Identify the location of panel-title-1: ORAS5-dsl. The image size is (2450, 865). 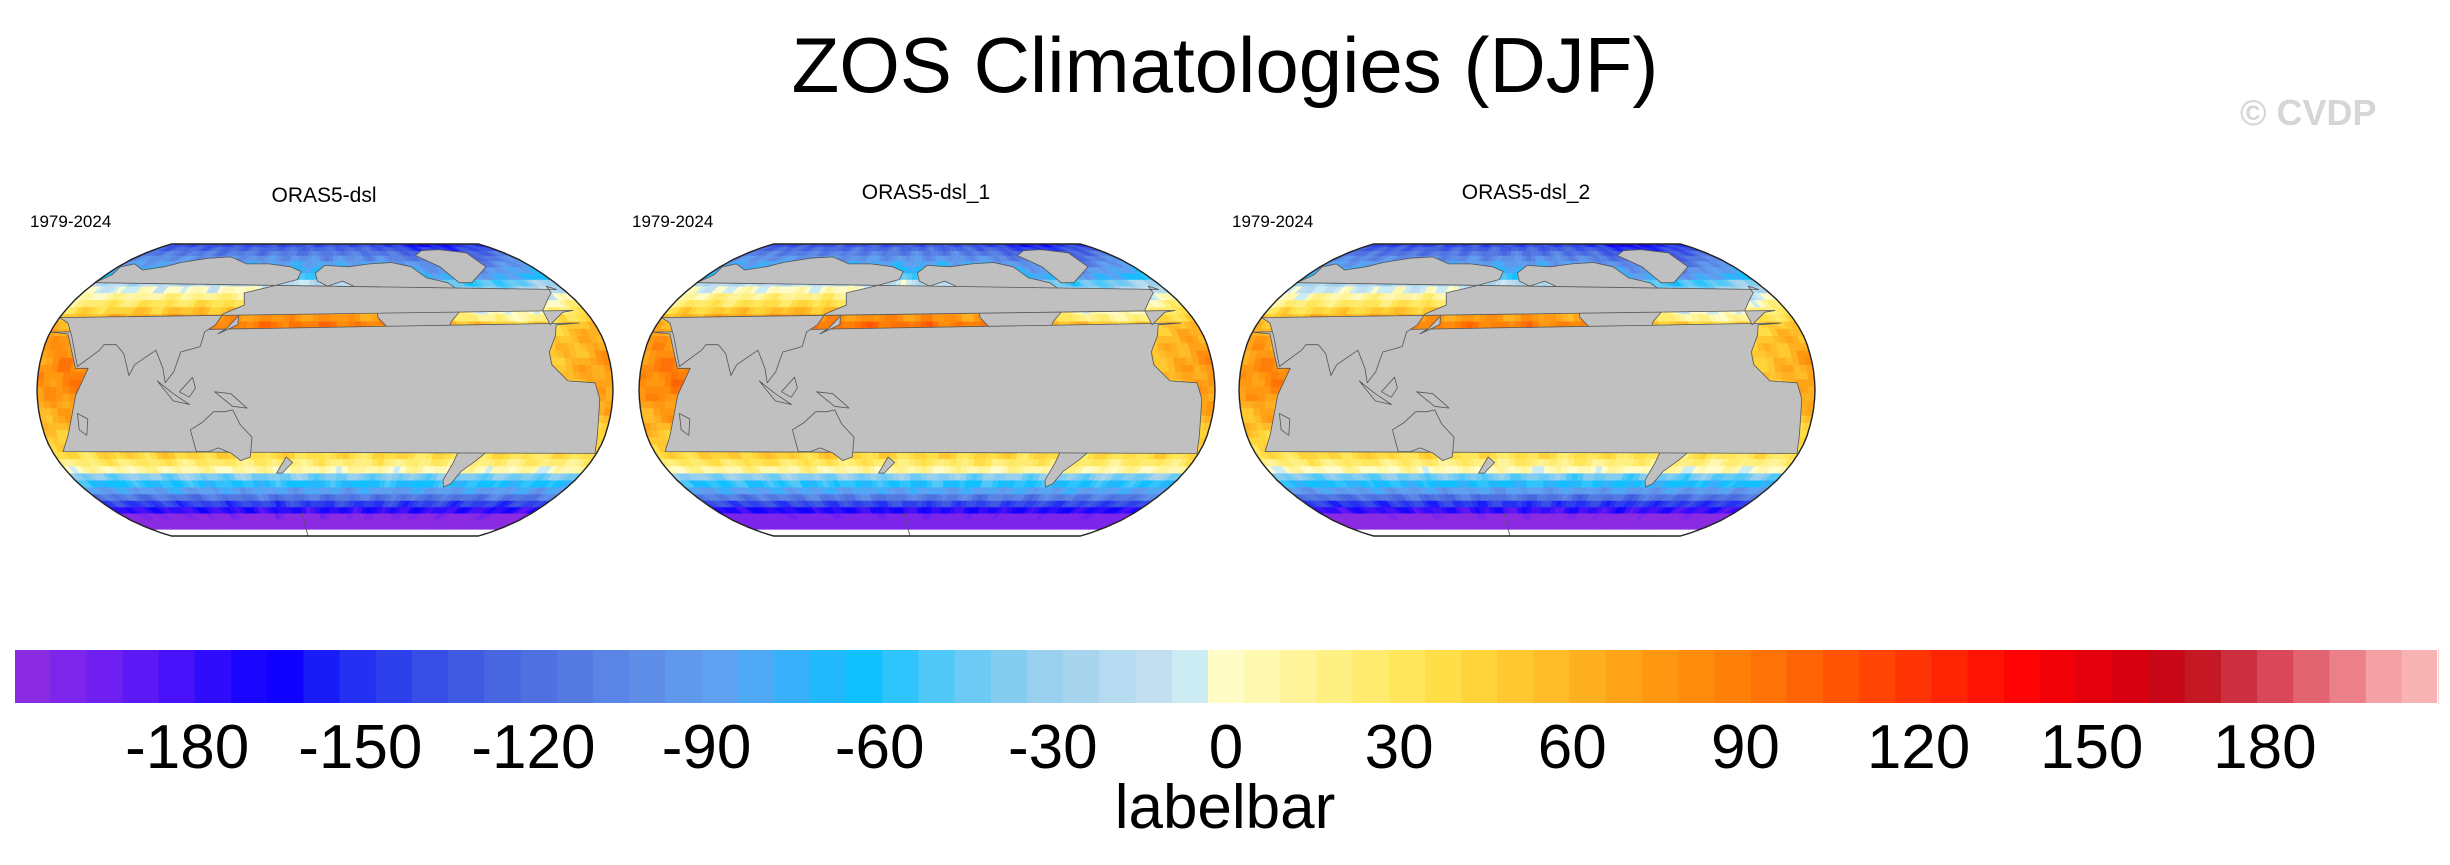
(324, 195).